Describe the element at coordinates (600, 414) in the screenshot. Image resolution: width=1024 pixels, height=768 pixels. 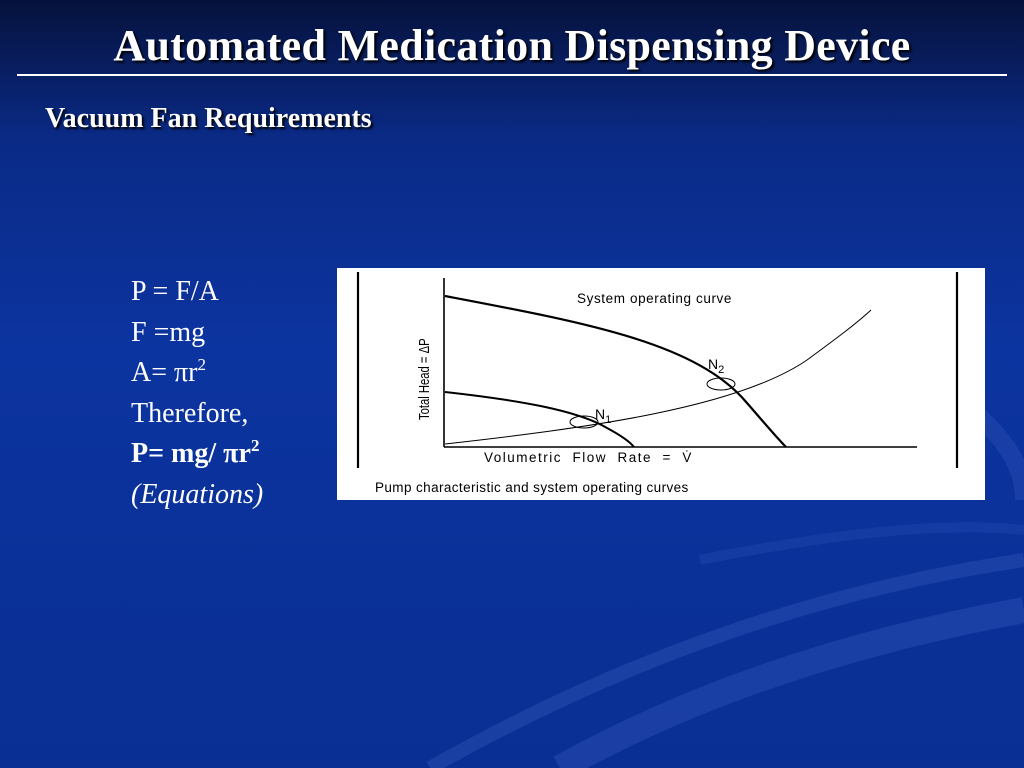
I see `operating-point-n1-letter: N` at that location.